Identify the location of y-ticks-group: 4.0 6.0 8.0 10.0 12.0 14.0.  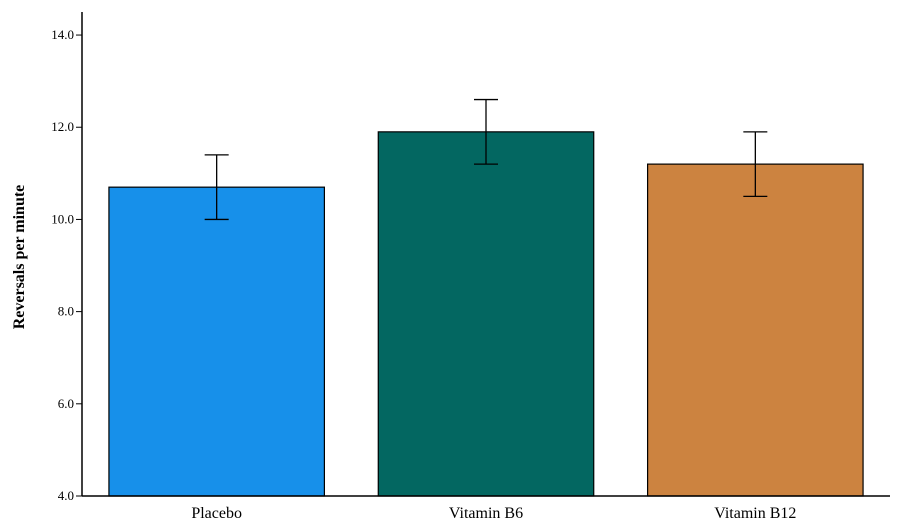
(66, 265).